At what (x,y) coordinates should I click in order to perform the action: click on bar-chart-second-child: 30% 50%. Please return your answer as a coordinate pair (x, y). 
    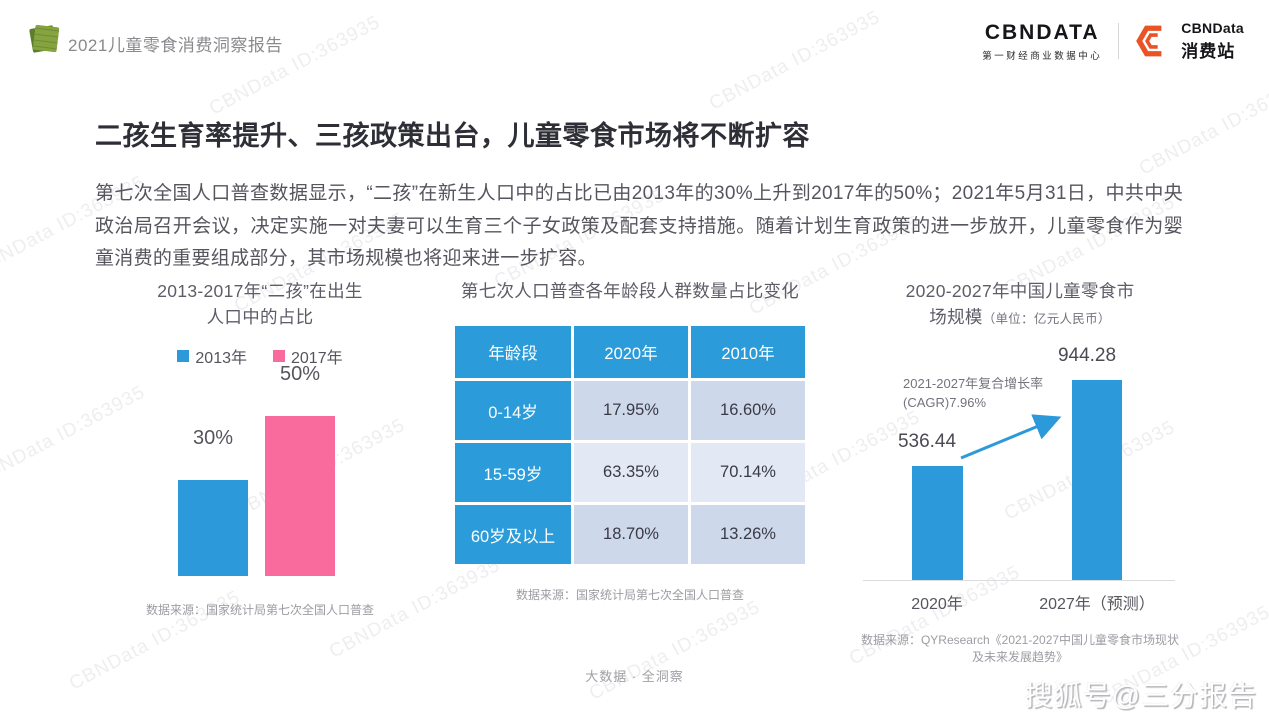
    Looking at the image, I should click on (260, 469).